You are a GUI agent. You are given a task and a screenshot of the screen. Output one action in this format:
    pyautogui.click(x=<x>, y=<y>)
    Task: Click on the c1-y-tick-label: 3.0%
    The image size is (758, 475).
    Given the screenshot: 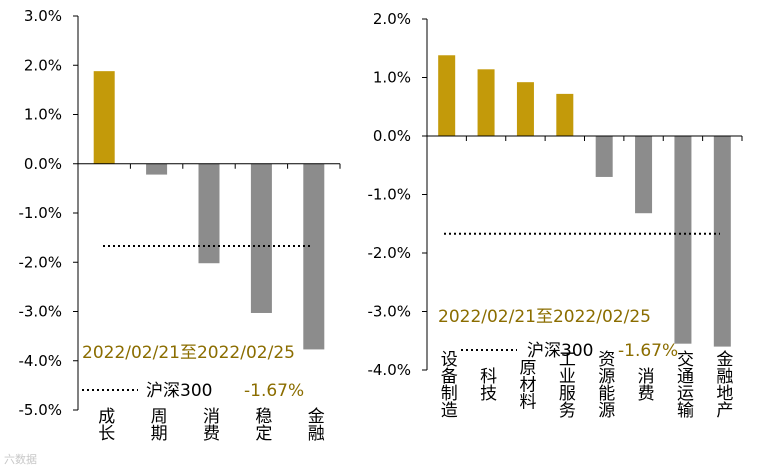 What is the action you would take?
    pyautogui.click(x=43, y=16)
    